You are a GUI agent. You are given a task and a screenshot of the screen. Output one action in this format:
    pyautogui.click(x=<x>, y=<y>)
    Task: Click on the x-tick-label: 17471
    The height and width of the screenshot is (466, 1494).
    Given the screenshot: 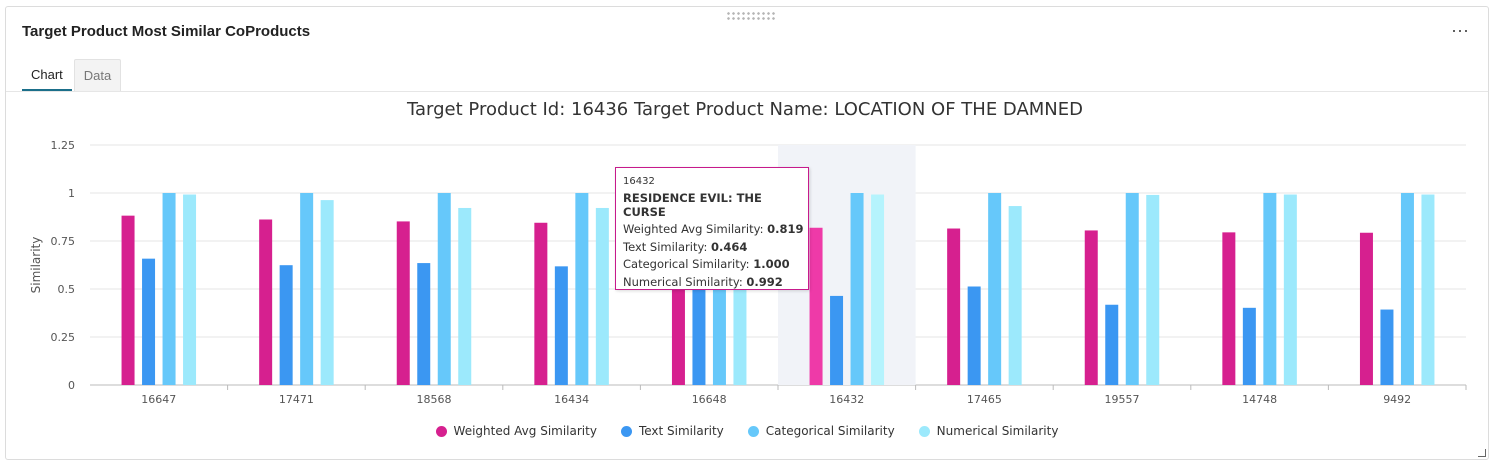 What is the action you would take?
    pyautogui.click(x=296, y=399)
    